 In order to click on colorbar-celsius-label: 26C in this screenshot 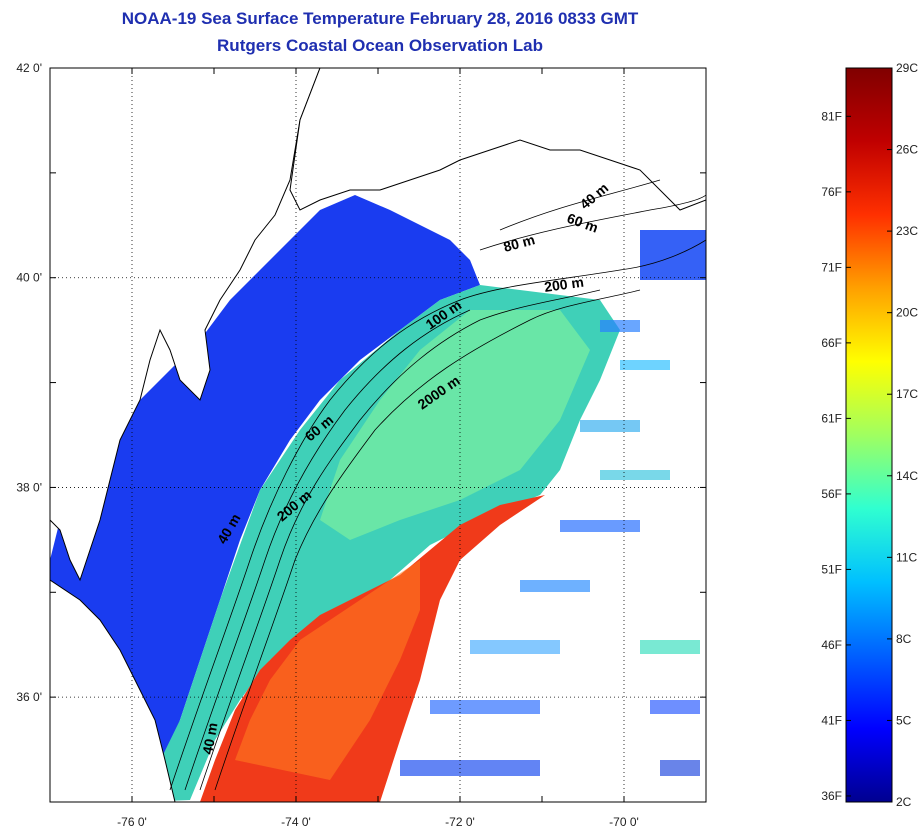, I will do `click(907, 150)`.